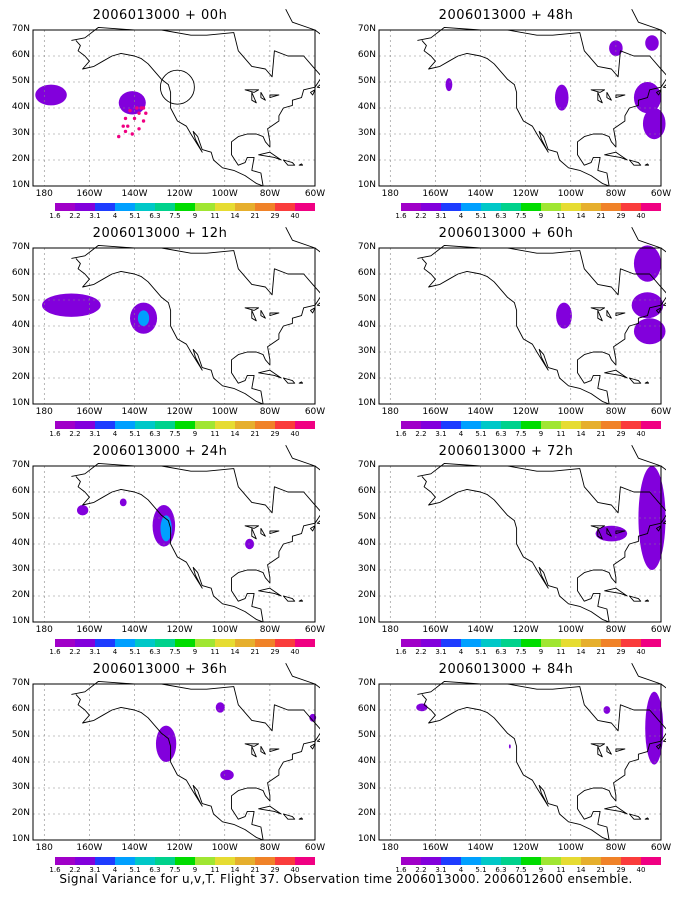 The width and height of the screenshot is (692, 900). I want to click on colorbar, so click(185, 207).